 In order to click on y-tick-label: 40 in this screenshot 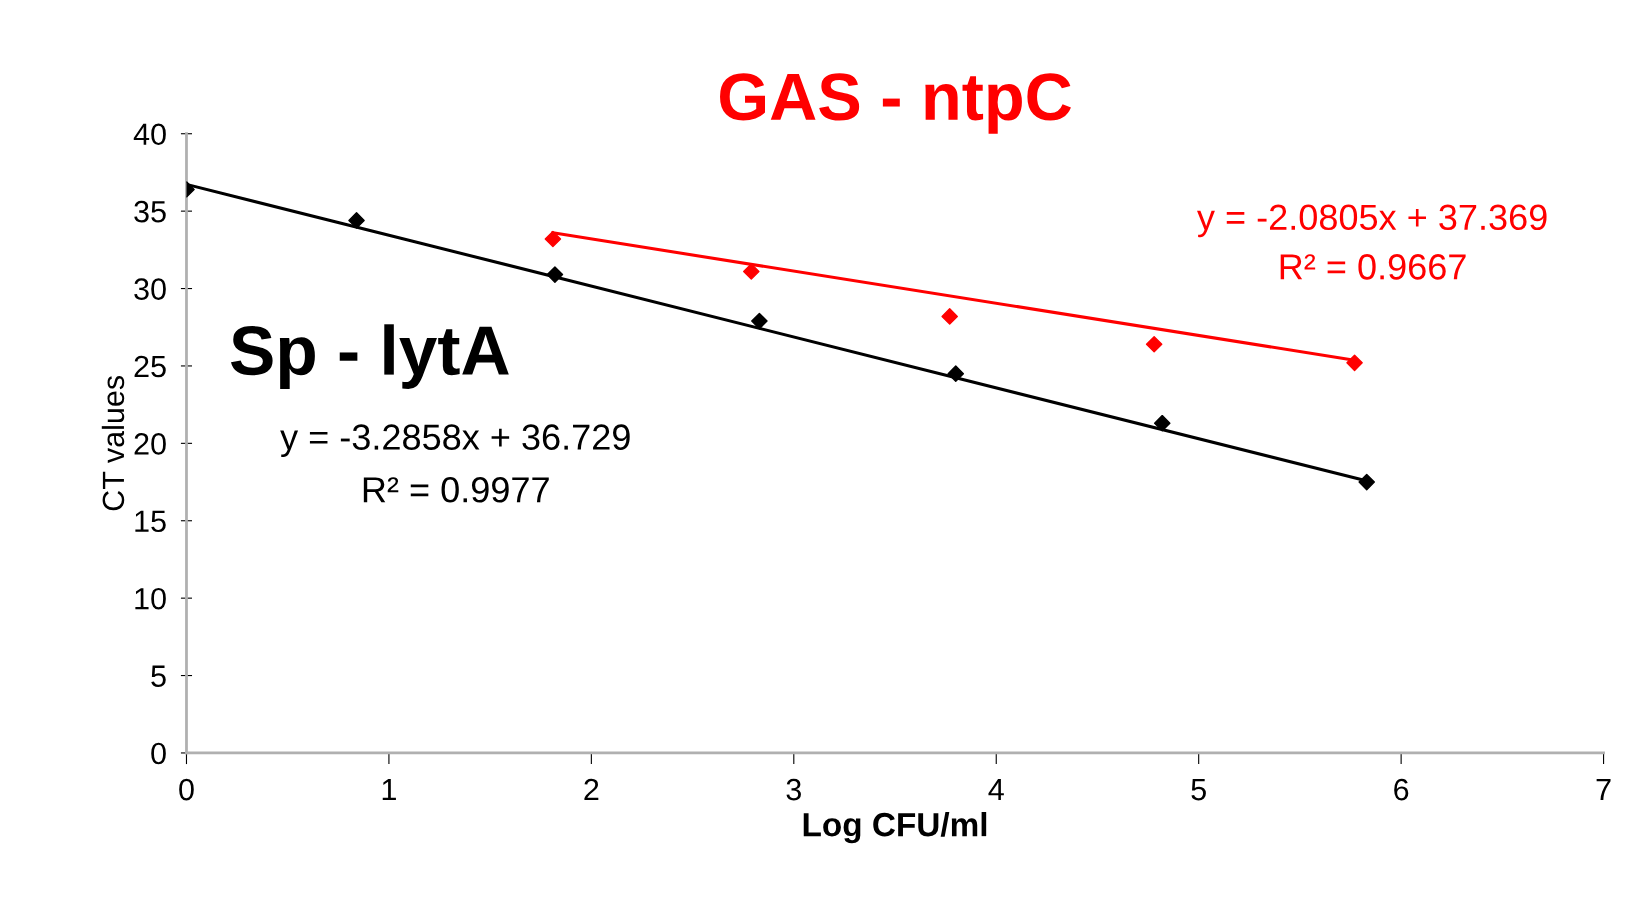, I will do `click(149, 134)`.